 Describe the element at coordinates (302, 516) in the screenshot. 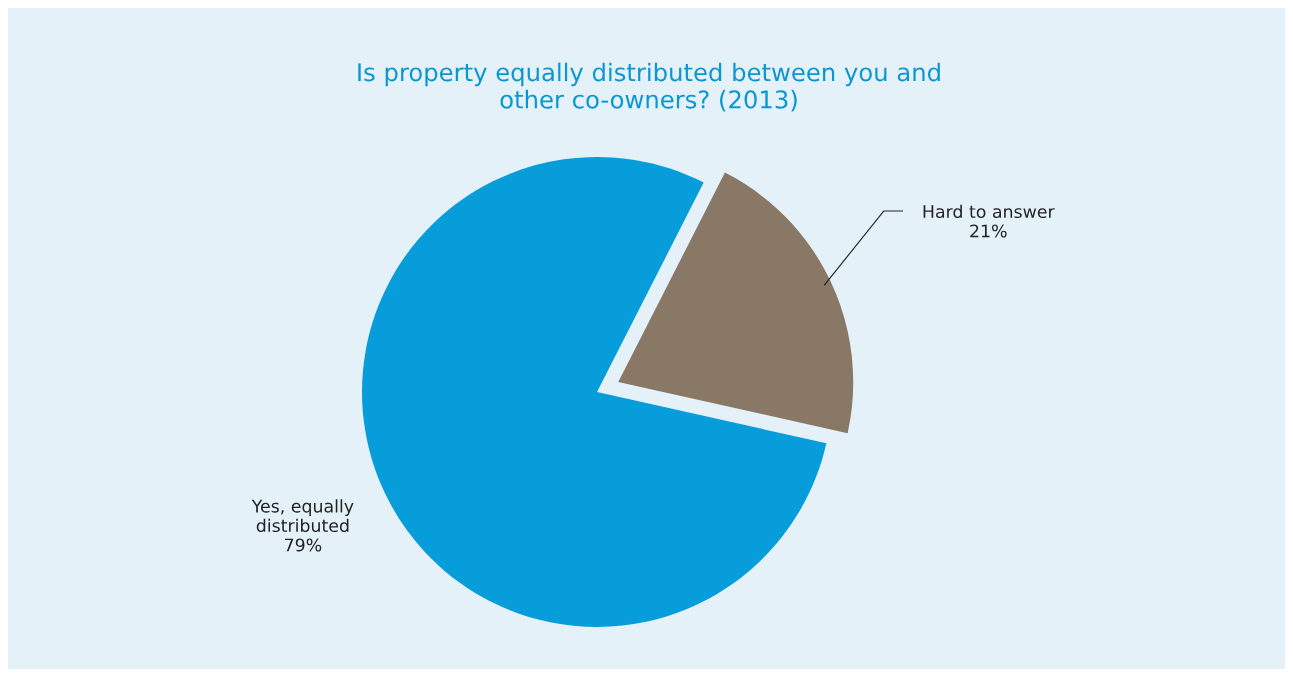

I see `slice-label: Yes, equally distributed` at that location.